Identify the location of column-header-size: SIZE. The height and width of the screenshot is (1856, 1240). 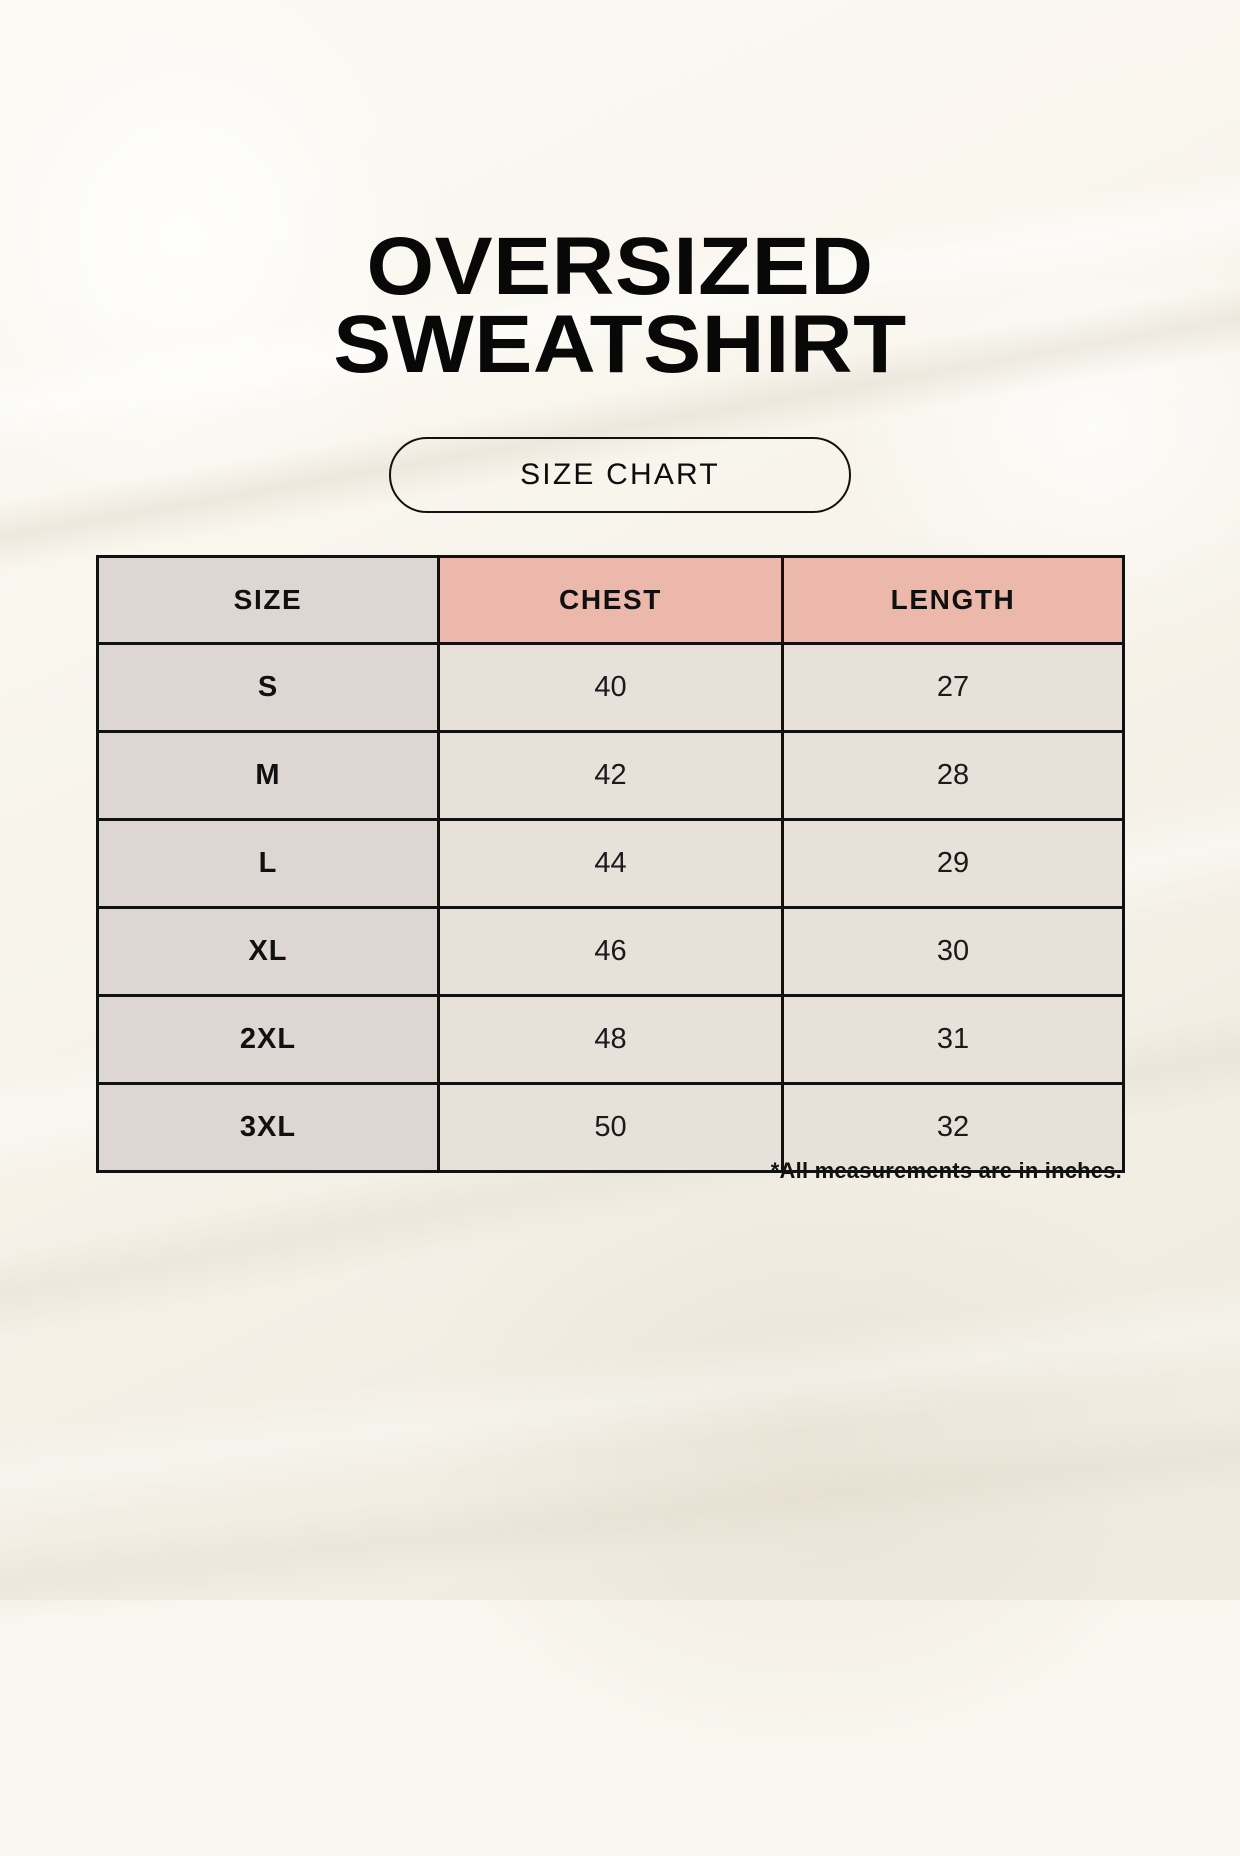
(268, 600).